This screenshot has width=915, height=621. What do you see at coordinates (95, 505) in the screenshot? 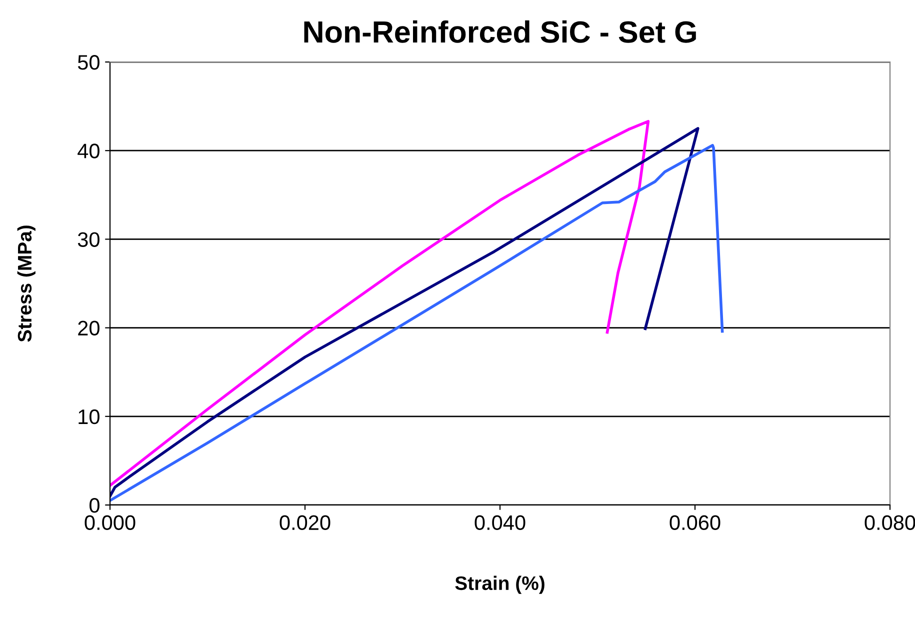
I see `y-tick-label: 0` at bounding box center [95, 505].